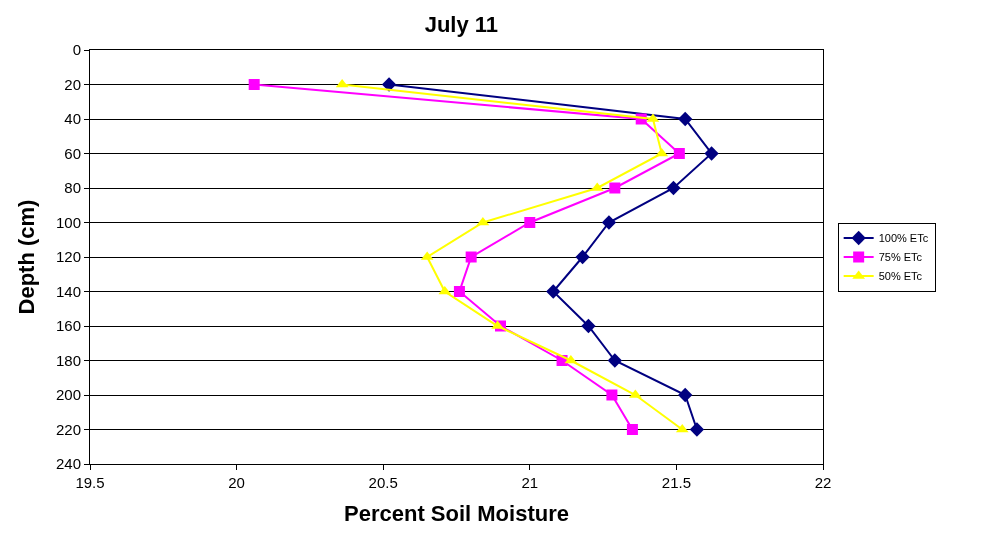 Image resolution: width=1003 pixels, height=544 pixels. I want to click on y-tick-label: 240, so click(68, 464).